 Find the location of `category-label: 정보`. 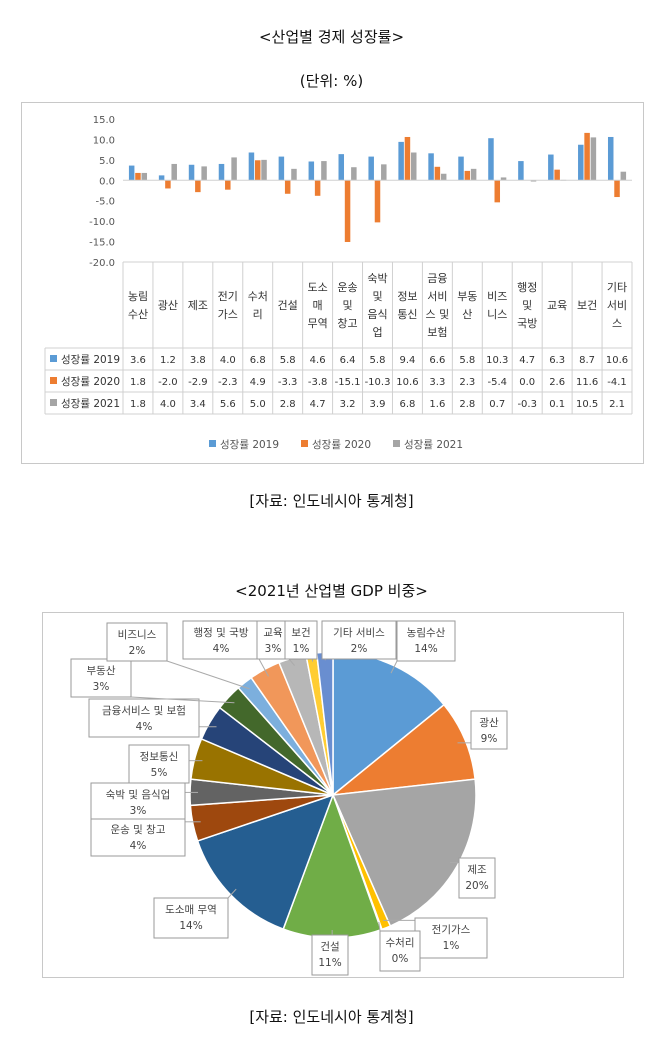

category-label: 정보 is located at coordinates (407, 296).